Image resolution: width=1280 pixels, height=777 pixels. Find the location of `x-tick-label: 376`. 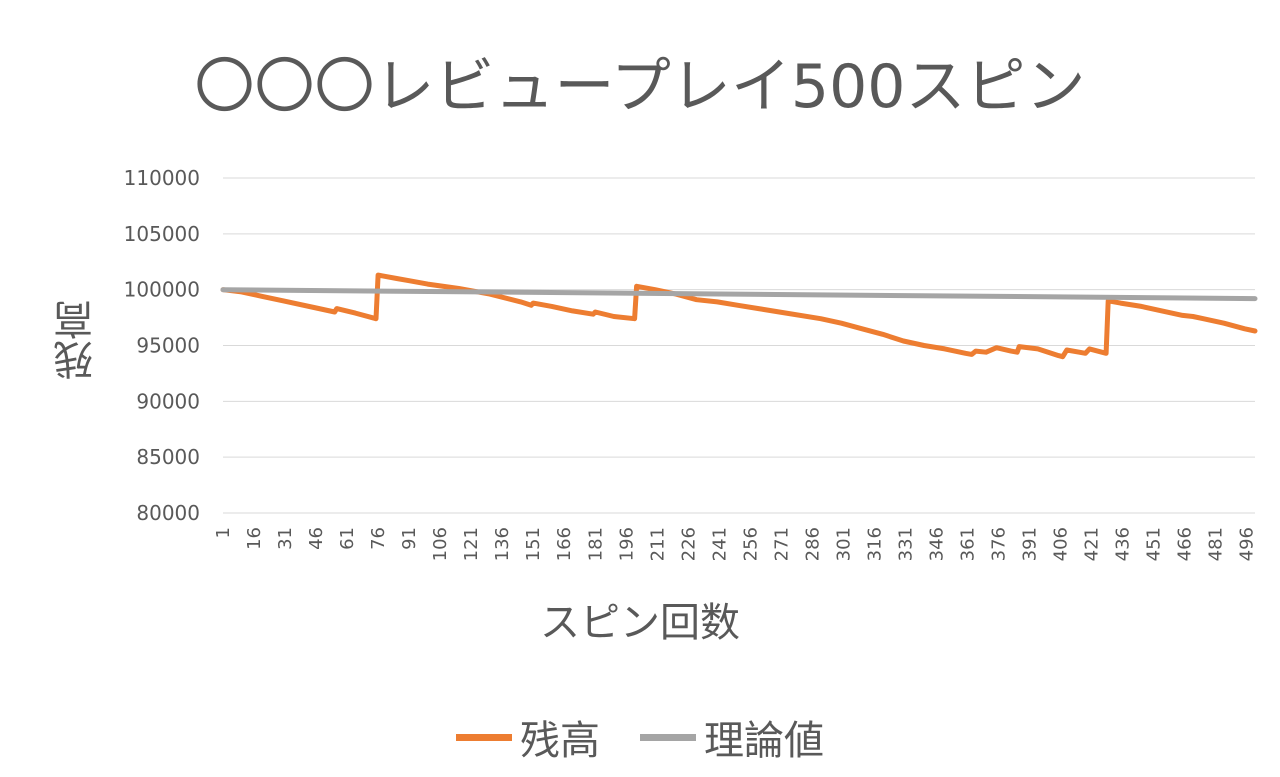

x-tick-label: 376 is located at coordinates (999, 544).